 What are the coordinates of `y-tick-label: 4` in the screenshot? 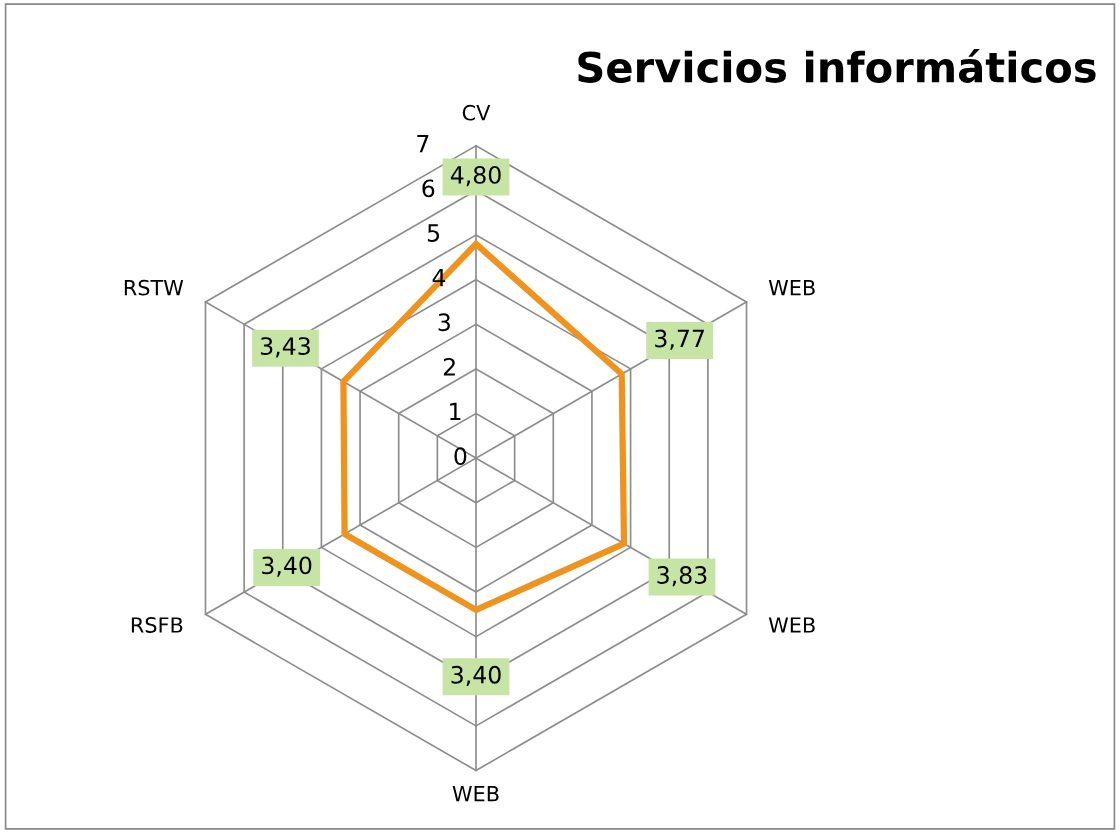 It's located at (439, 277).